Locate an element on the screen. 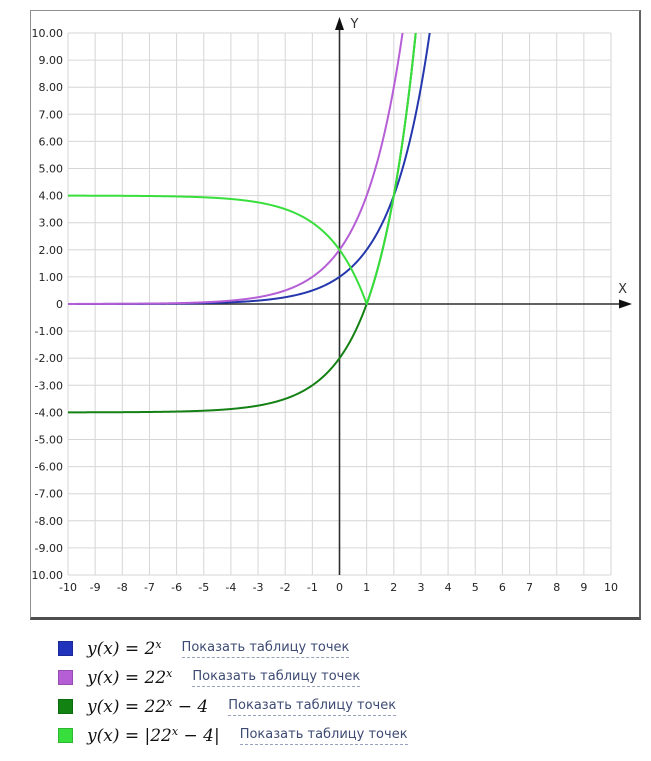 This screenshot has height=761, width=651. svg-text: 1 is located at coordinates (366, 587).